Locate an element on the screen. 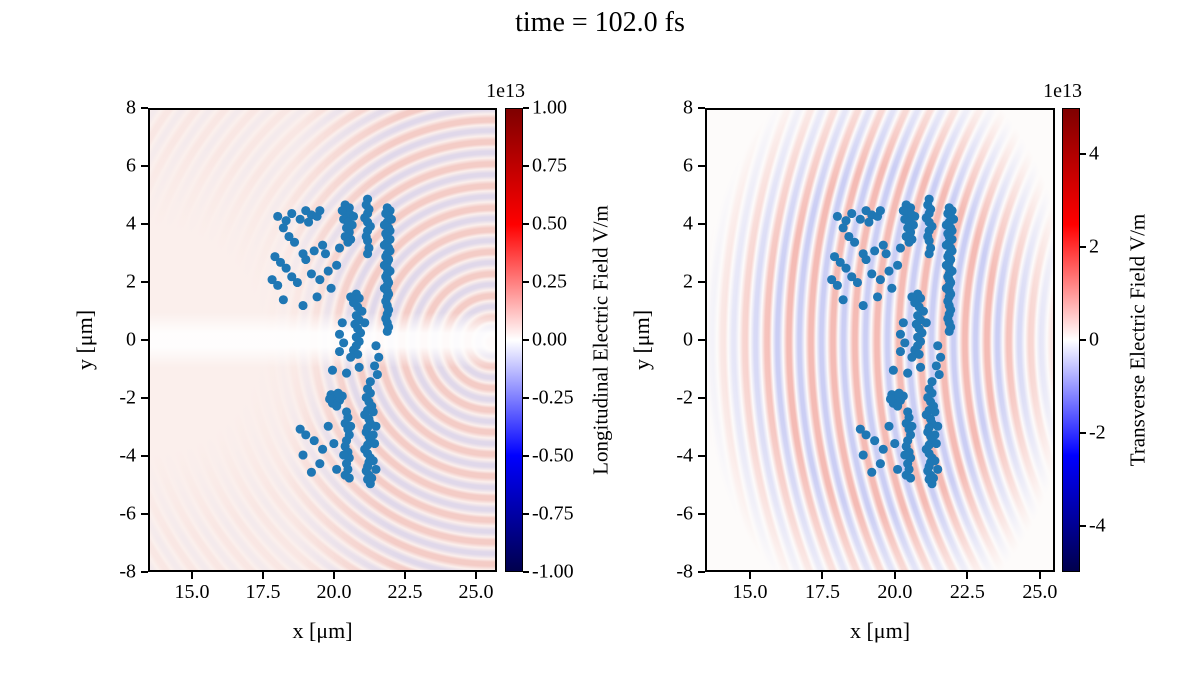 The width and height of the screenshot is (1200, 675). y-tick-label: -8 is located at coordinates (127, 571).